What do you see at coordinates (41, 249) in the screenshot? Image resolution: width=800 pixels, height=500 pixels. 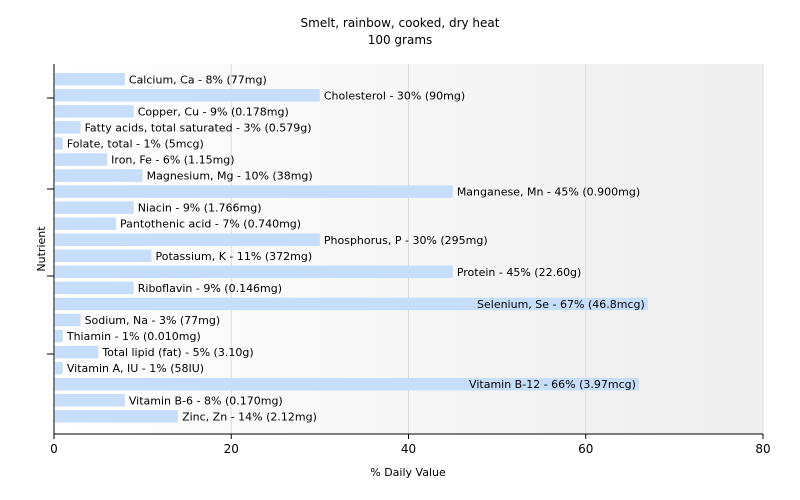 I see `y-axis-title: Nutrient` at bounding box center [41, 249].